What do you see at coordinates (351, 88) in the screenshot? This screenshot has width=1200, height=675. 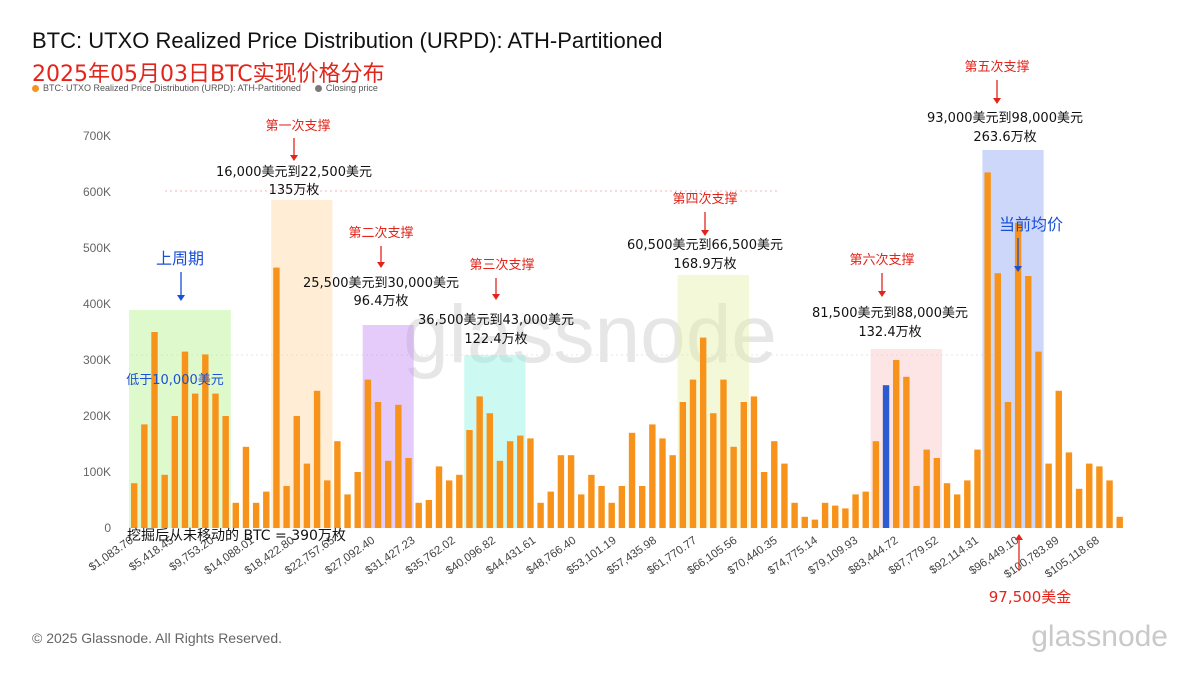 I see `legend-label: Closing price` at bounding box center [351, 88].